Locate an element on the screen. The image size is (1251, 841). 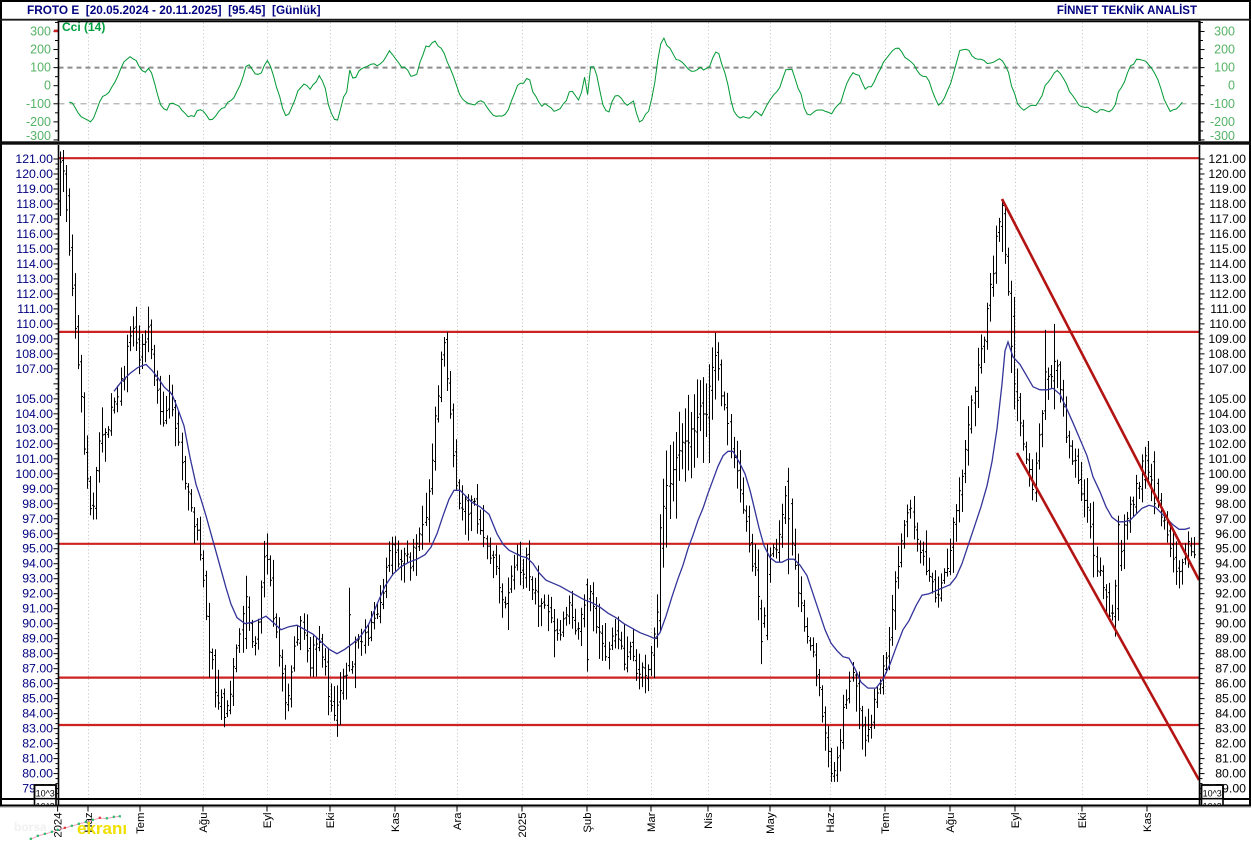
svg-text: 98.00 is located at coordinates (37, 504).